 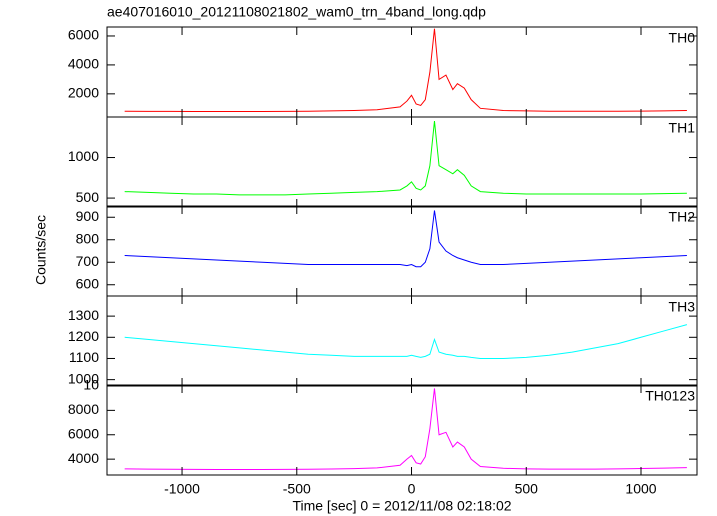 What do you see at coordinates (88, 216) in the screenshot?
I see `y-tick-label: 900` at bounding box center [88, 216].